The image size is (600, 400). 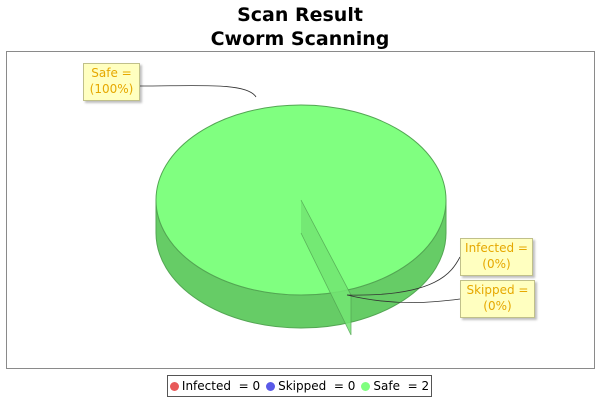 What do you see at coordinates (366, 386) in the screenshot?
I see `legend-dot-safe` at bounding box center [366, 386].